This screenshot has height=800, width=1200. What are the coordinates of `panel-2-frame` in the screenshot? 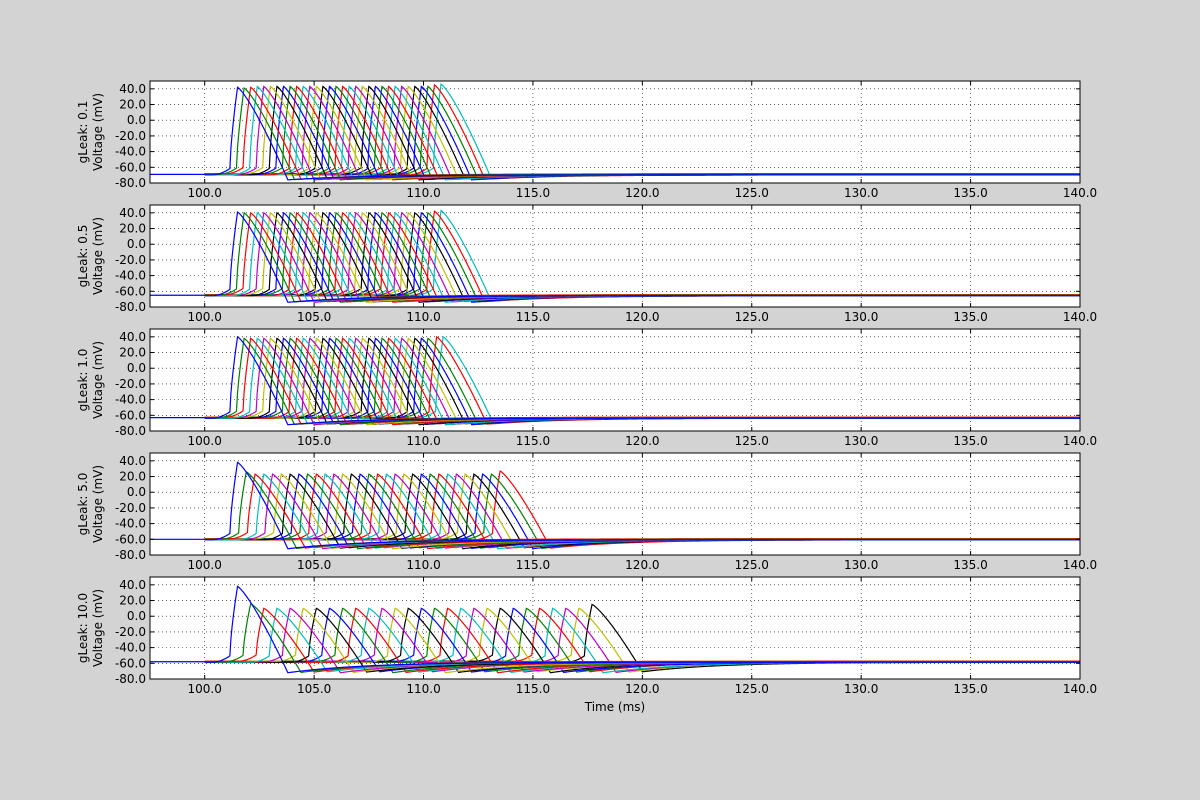 It's located at (615, 256).